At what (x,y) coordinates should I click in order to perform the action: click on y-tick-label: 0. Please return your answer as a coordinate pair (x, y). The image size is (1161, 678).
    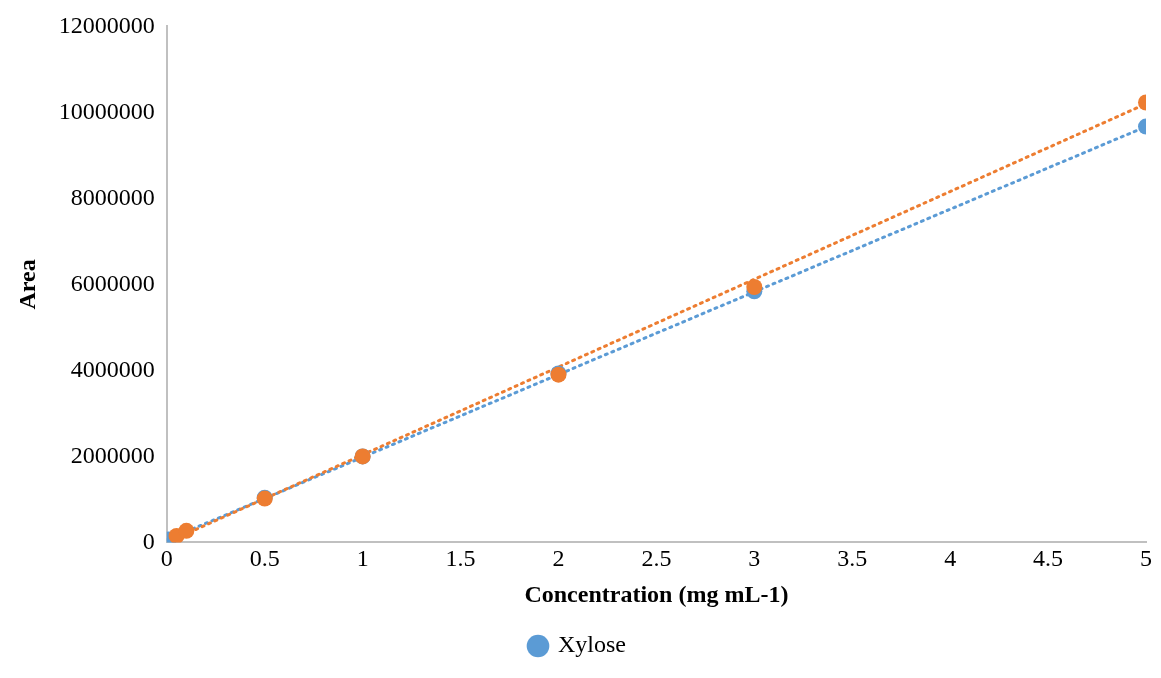
    Looking at the image, I should click on (148, 540).